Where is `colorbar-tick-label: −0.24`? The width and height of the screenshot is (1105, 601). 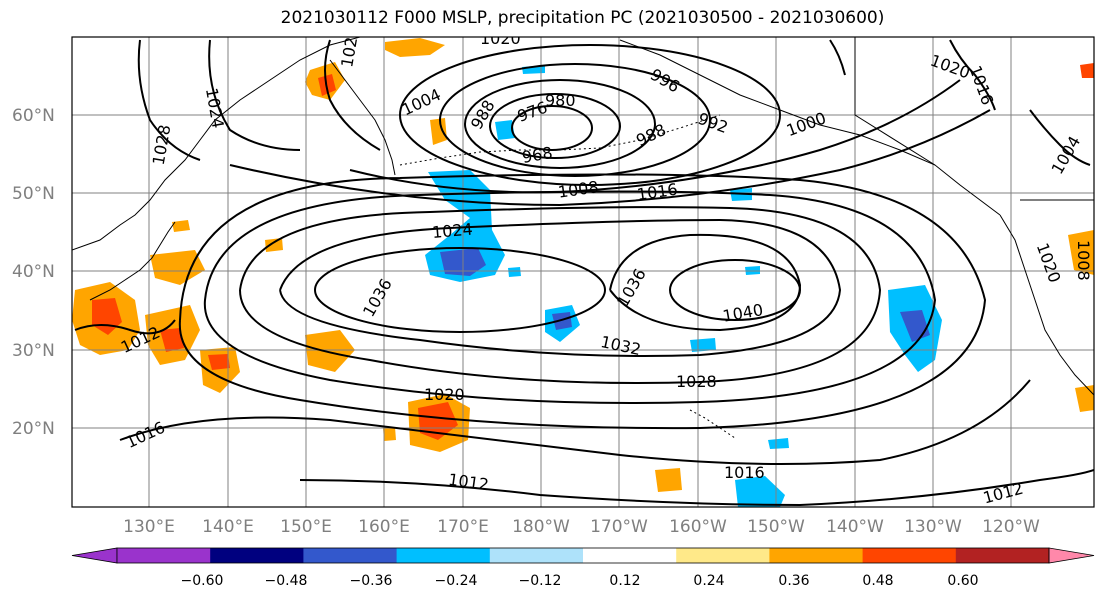
colorbar-tick-label: −0.24 is located at coordinates (456, 581).